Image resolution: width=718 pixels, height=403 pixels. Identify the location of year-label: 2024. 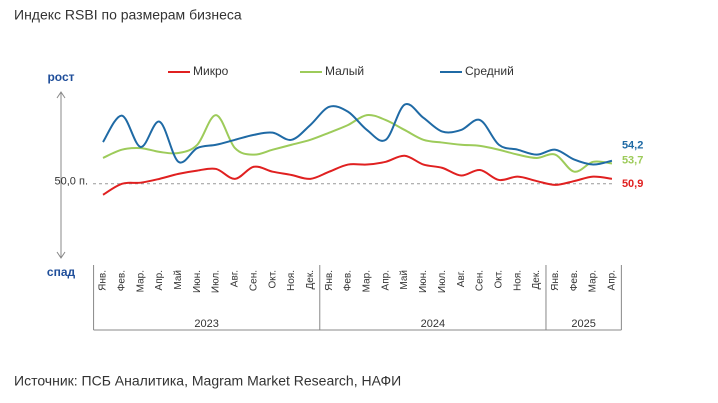
(433, 324).